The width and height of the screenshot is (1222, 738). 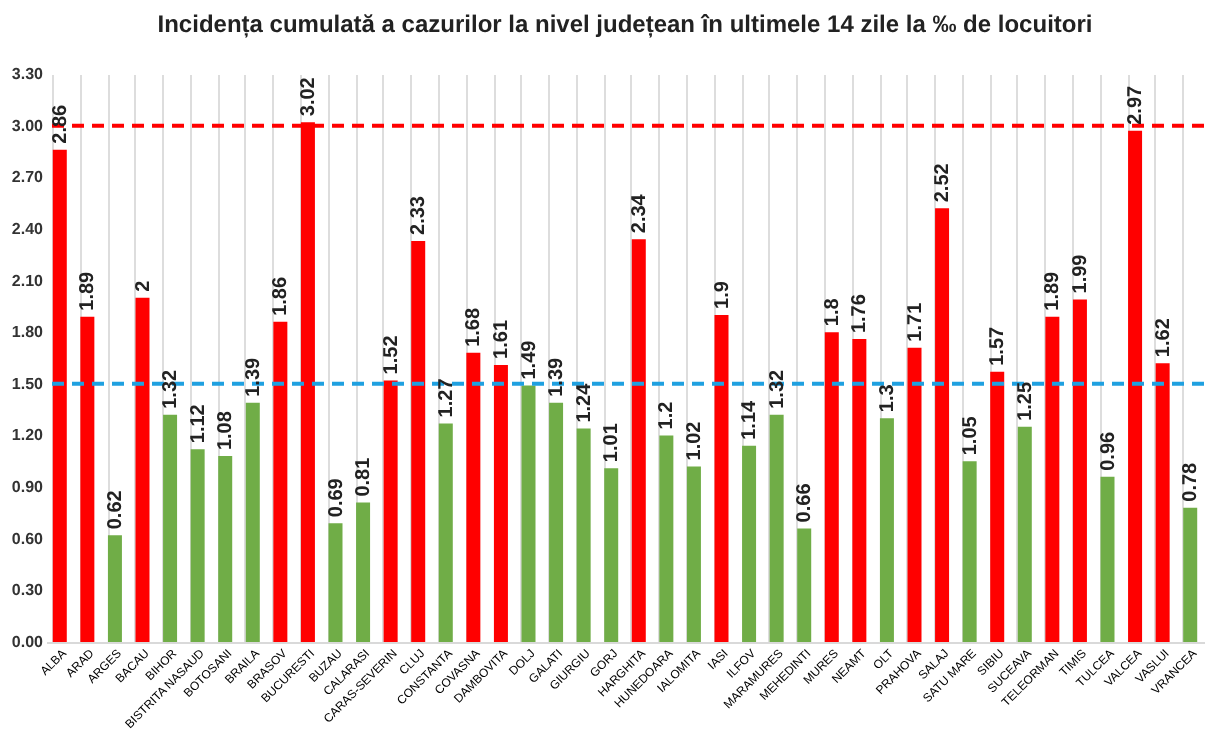 I want to click on data-label: 1.49, so click(x=529, y=359).